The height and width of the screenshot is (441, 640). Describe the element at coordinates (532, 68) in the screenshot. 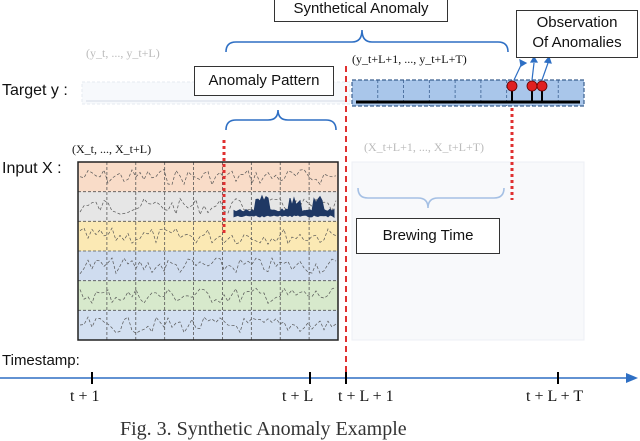

I see `observation-arrows` at that location.